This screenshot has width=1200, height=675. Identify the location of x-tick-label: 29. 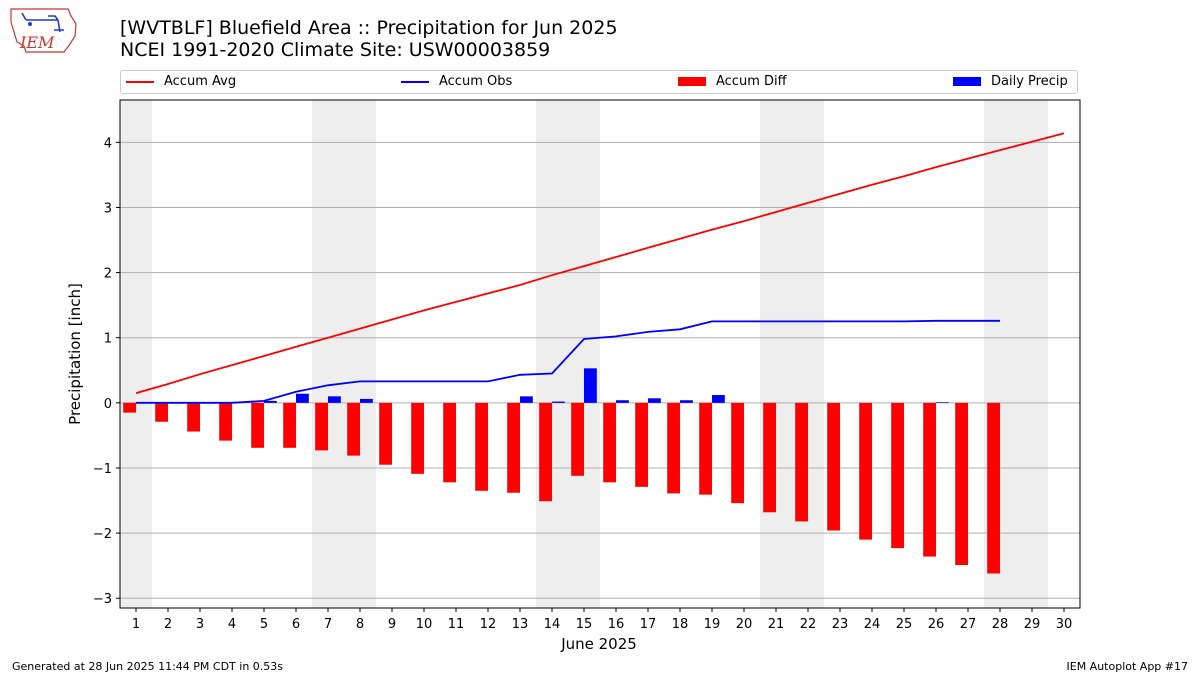
(1032, 624).